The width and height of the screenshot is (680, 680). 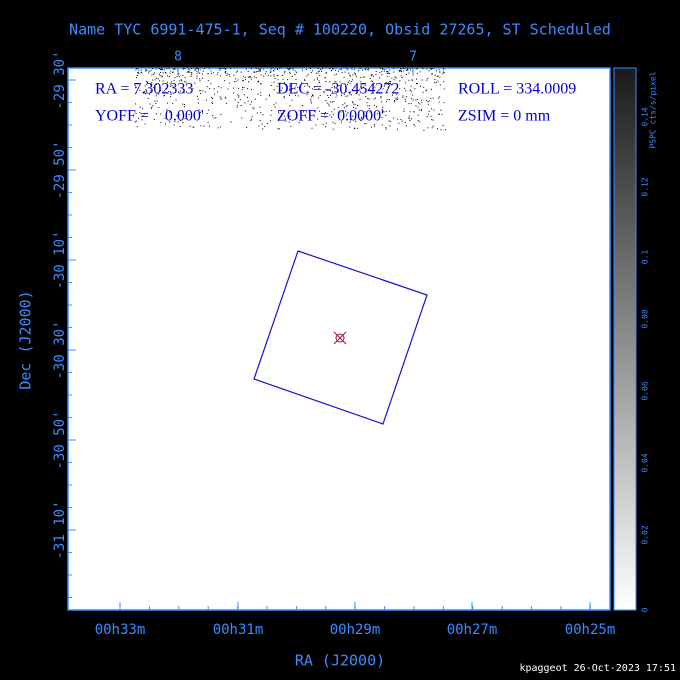 What do you see at coordinates (60, 79) in the screenshot?
I see `y-tick-label: -29 30'` at bounding box center [60, 79].